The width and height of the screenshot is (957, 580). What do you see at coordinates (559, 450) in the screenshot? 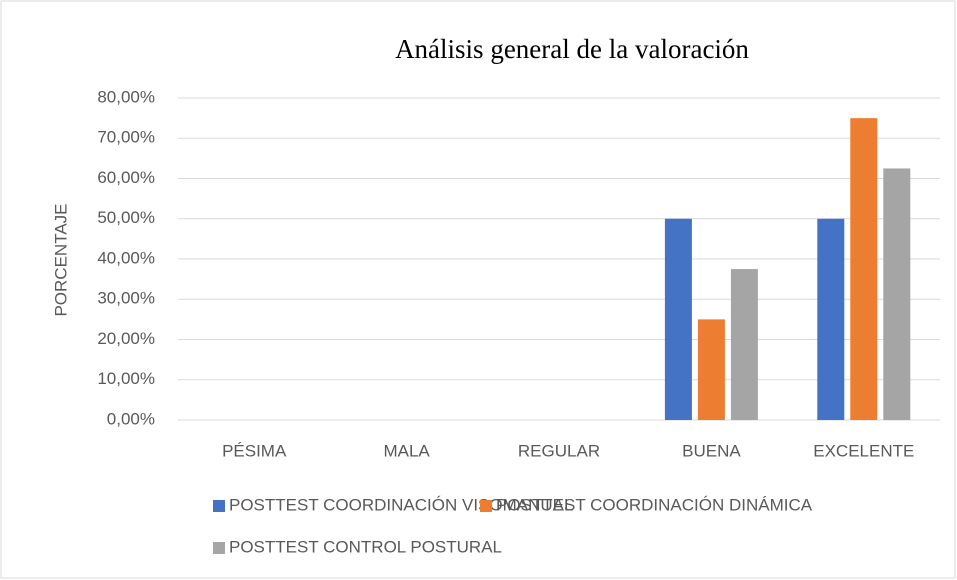
I see `x-tick-label: REGULAR` at bounding box center [559, 450].